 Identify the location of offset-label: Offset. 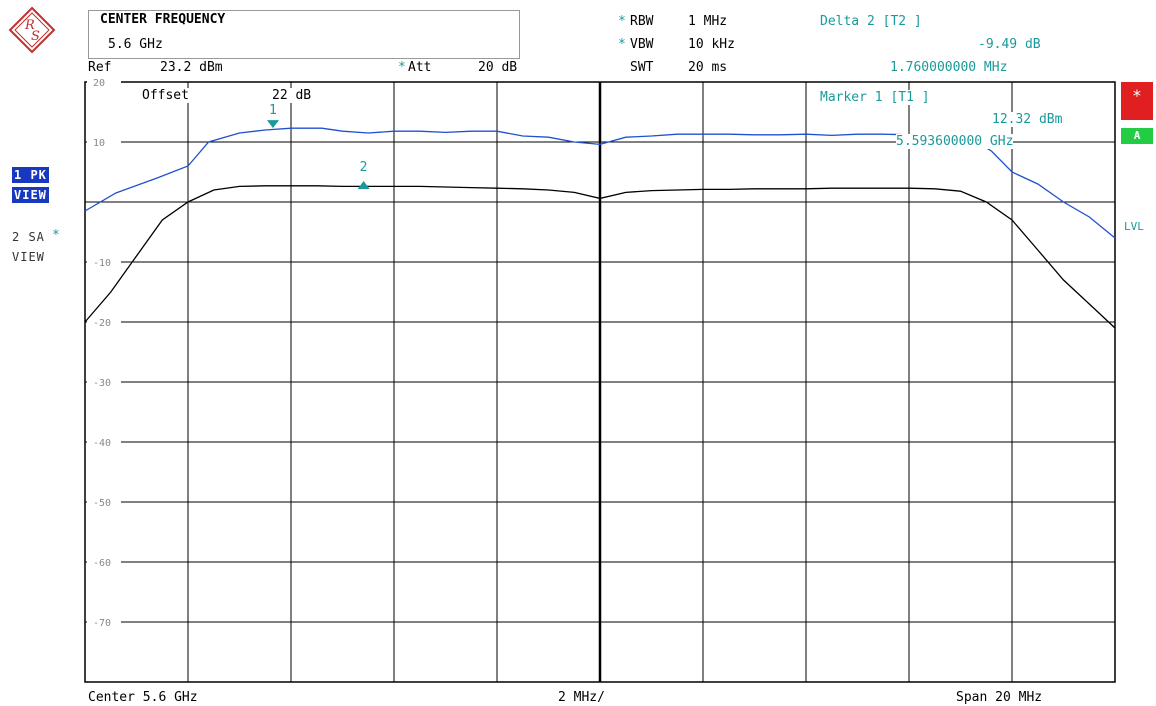
(165, 95).